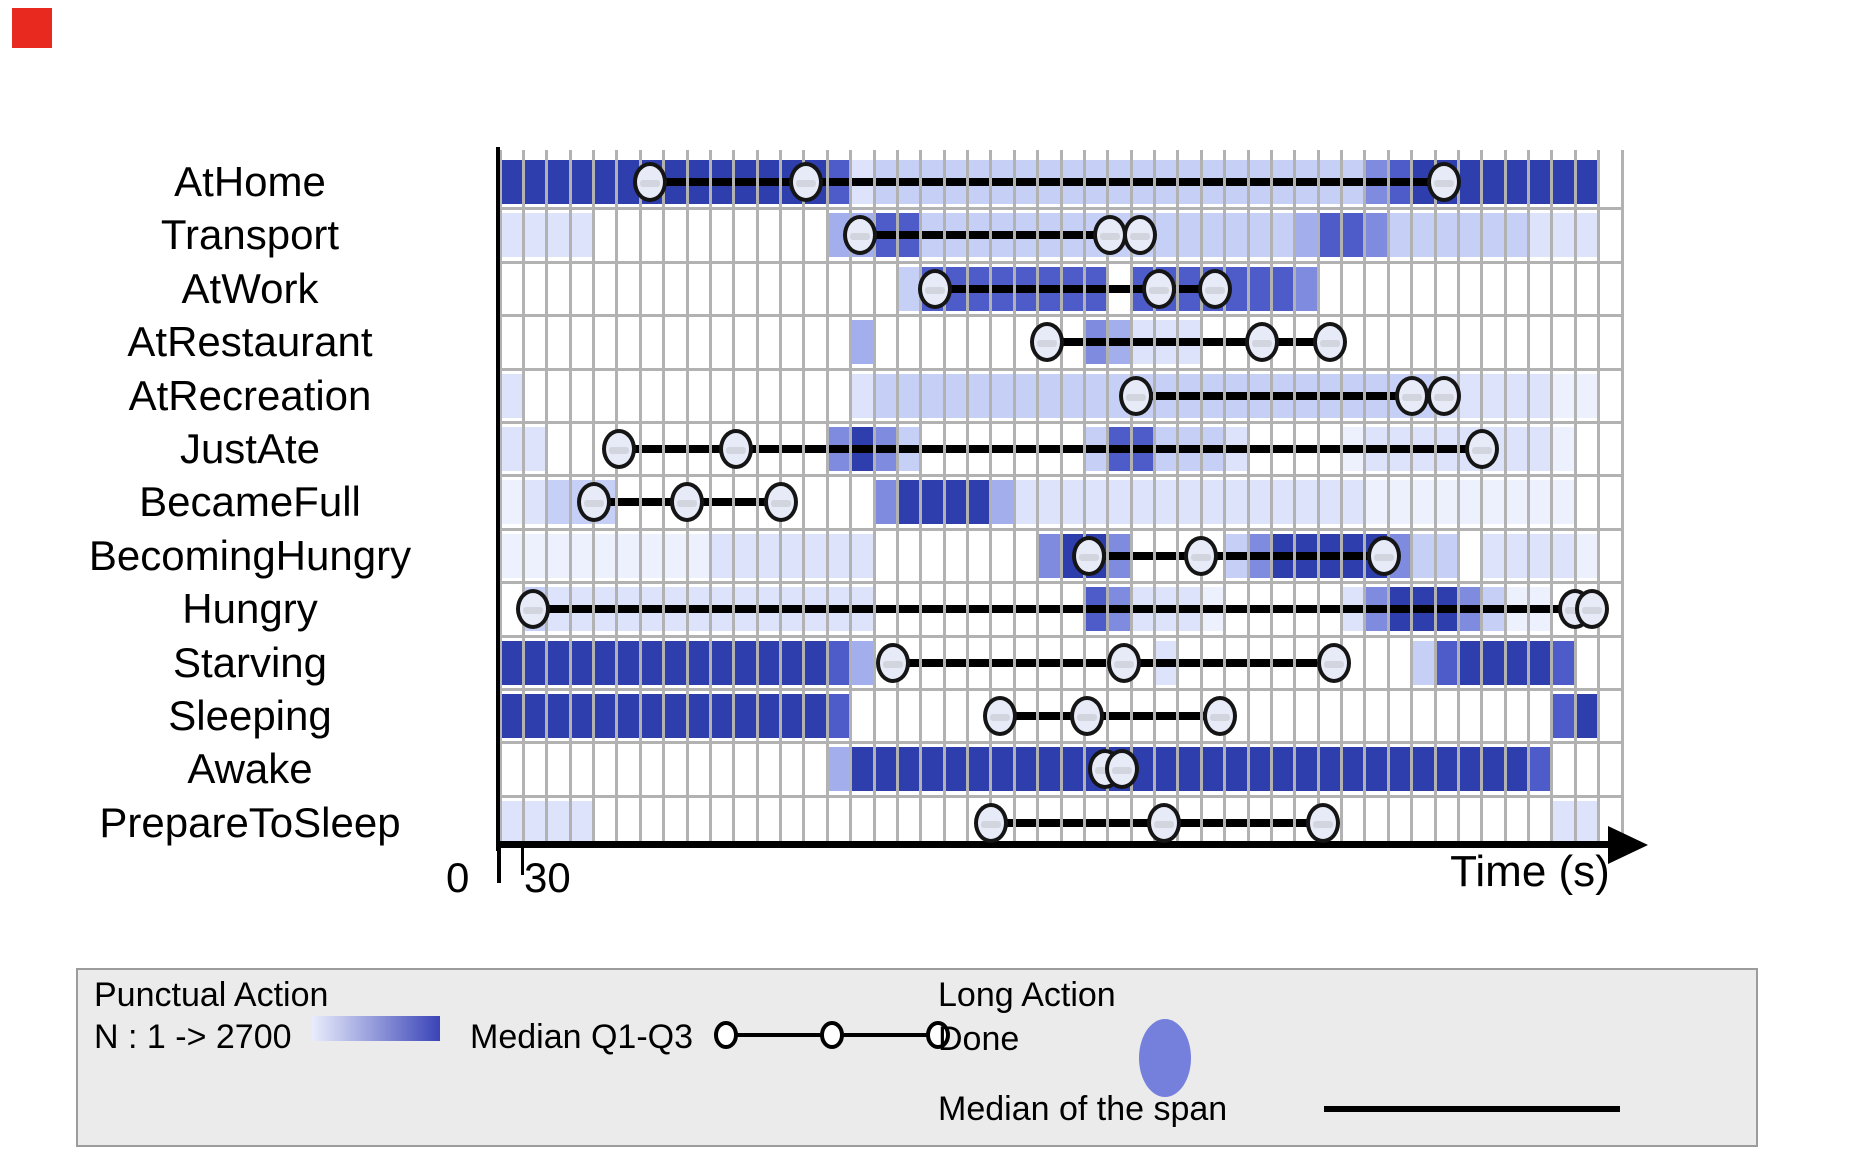 The image size is (1872, 1152). What do you see at coordinates (250, 395) in the screenshot?
I see `row-label-AtRecreation: AtRecreation` at bounding box center [250, 395].